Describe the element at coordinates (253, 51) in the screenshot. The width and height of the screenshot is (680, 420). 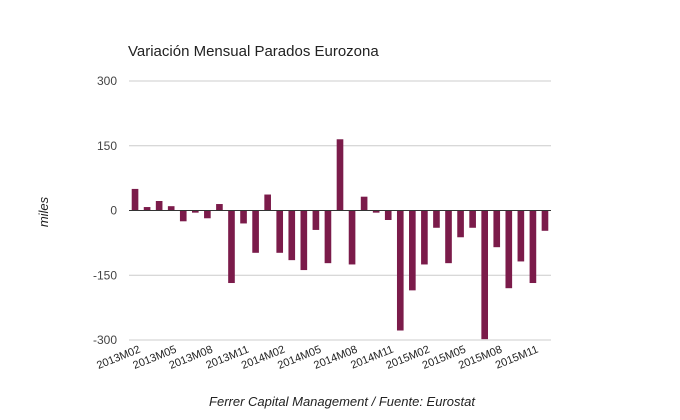
I see `chart-title: Variación Mensual Parados Eurozona` at that location.